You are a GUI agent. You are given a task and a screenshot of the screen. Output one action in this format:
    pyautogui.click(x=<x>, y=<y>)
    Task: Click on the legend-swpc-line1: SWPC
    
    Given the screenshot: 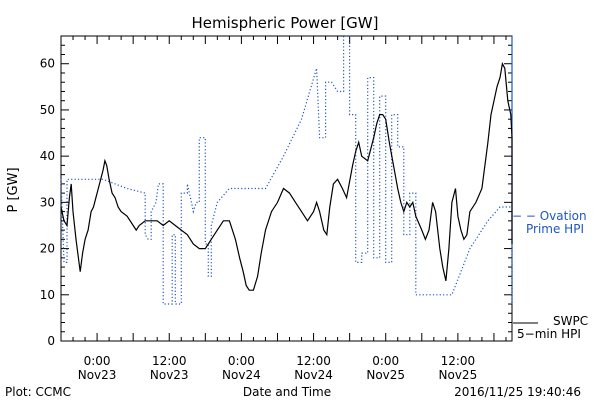 What is the action you would take?
    pyautogui.click(x=570, y=321)
    